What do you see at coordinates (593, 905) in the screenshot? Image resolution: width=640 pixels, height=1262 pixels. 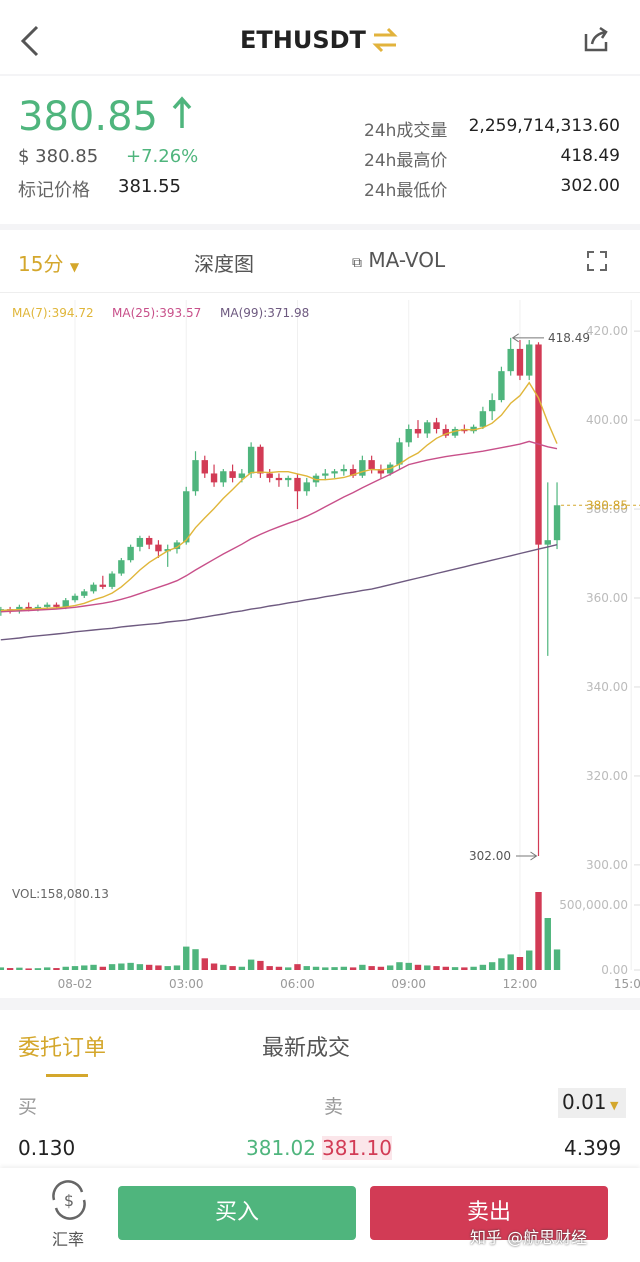 I see `volume-tick-label: 500,000.00` at bounding box center [593, 905].